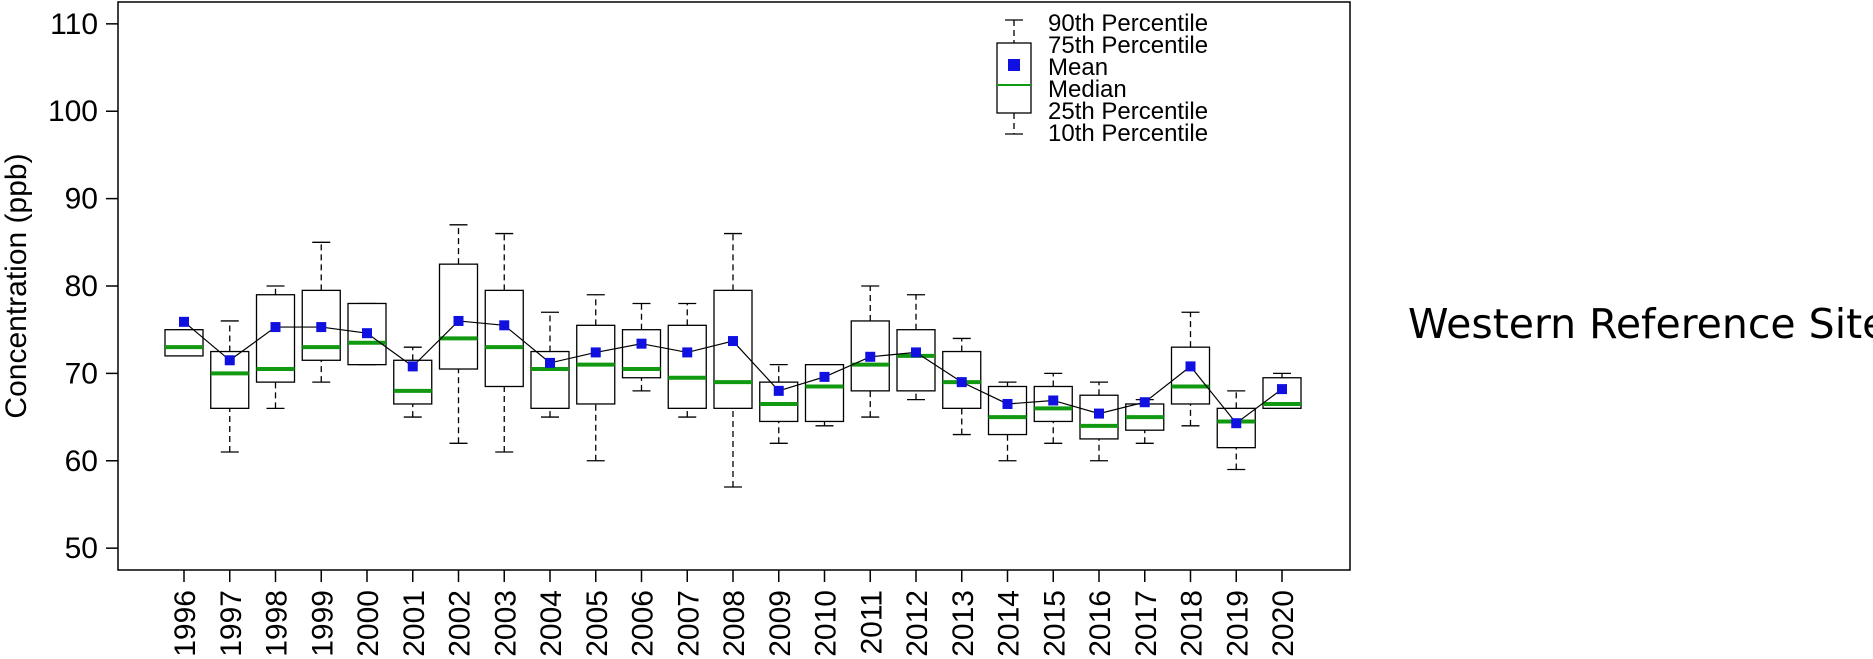 The height and width of the screenshot is (659, 1873). I want to click on x-tick-label: 2016, so click(1100, 623).